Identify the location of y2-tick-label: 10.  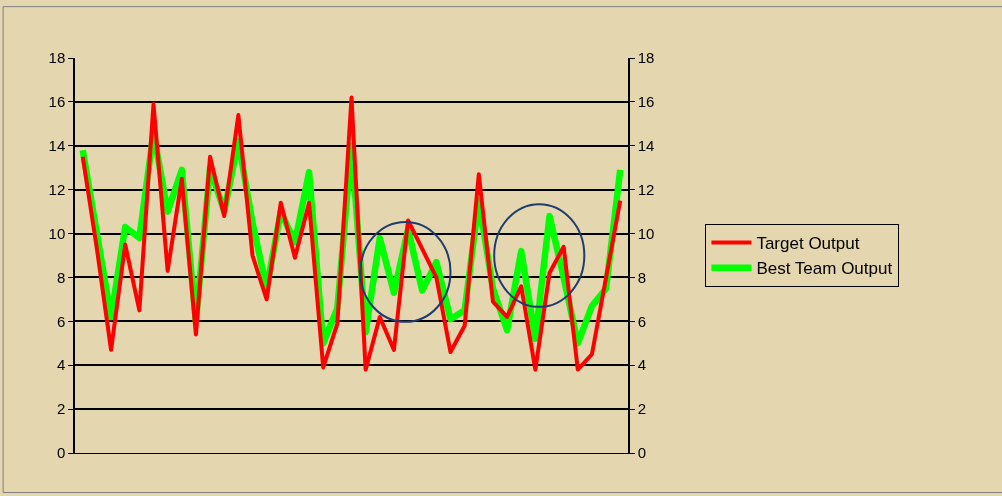
(646, 233).